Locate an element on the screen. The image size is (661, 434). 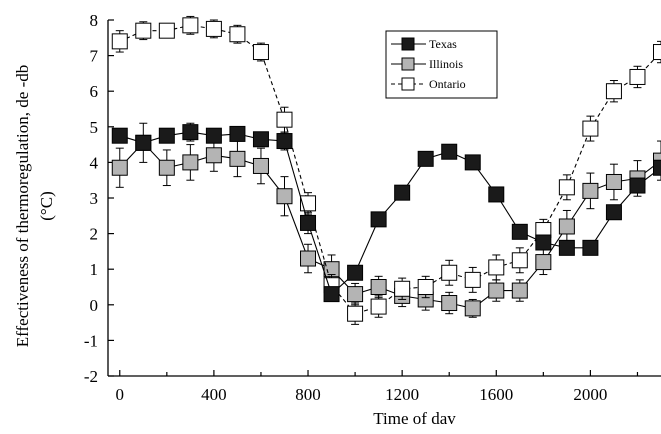
y-tick-label: 2 is located at coordinates (94, 234).